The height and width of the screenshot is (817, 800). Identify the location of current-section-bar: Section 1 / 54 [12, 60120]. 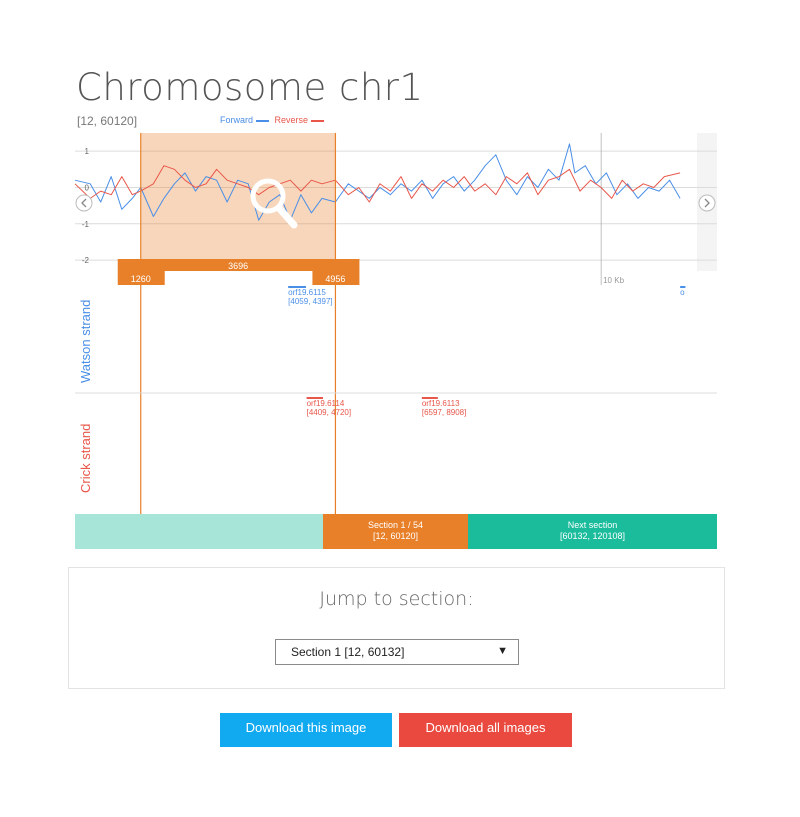
(395, 531).